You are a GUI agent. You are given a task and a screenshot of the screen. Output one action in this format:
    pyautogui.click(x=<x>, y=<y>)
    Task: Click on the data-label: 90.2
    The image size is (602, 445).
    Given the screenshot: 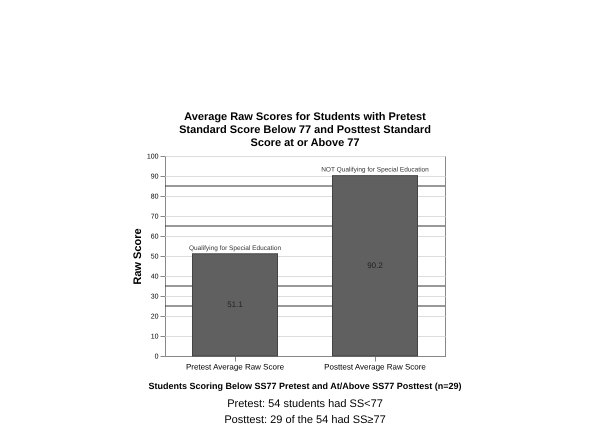 What is the action you would take?
    pyautogui.click(x=375, y=265)
    